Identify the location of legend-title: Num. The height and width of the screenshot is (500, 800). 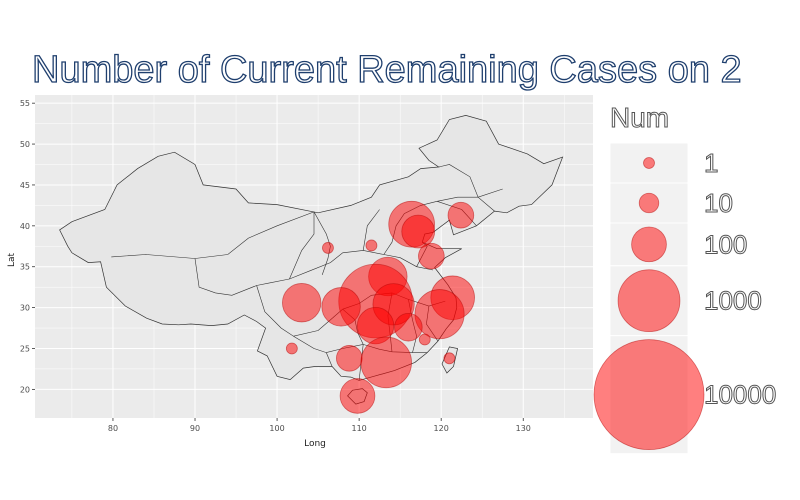
(639, 117).